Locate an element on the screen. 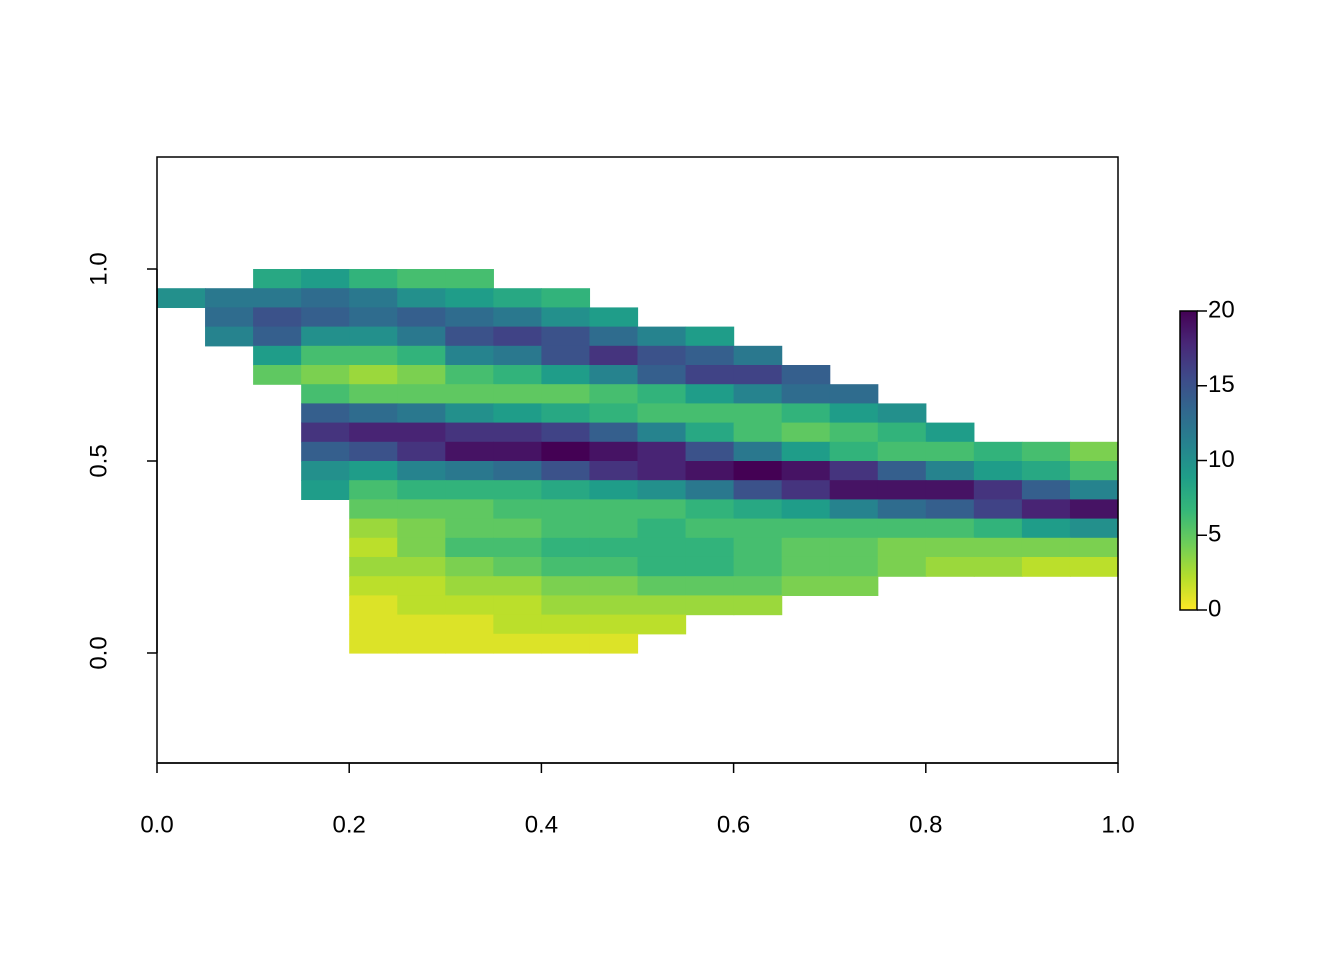 The width and height of the screenshot is (1344, 960). colorbar-tick-label: 5 is located at coordinates (1214, 534).